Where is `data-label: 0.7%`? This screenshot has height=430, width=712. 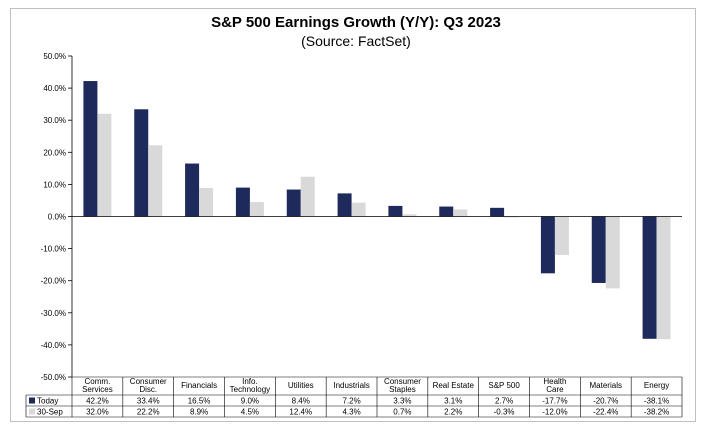
data-label: 0.7% is located at coordinates (402, 412).